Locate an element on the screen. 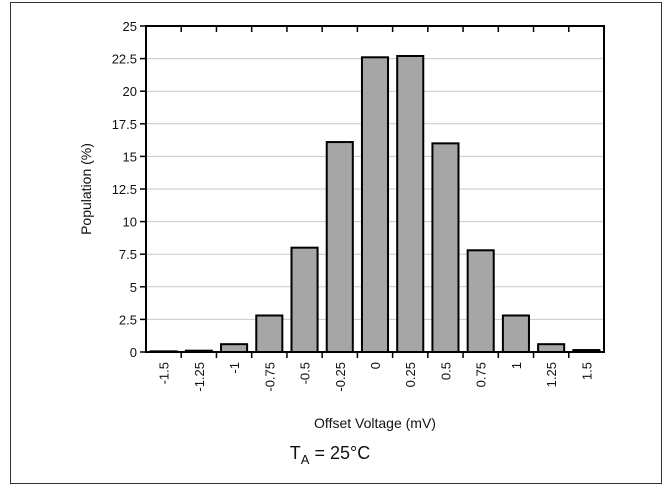  x-tick-label: 1.25 is located at coordinates (551, 374).